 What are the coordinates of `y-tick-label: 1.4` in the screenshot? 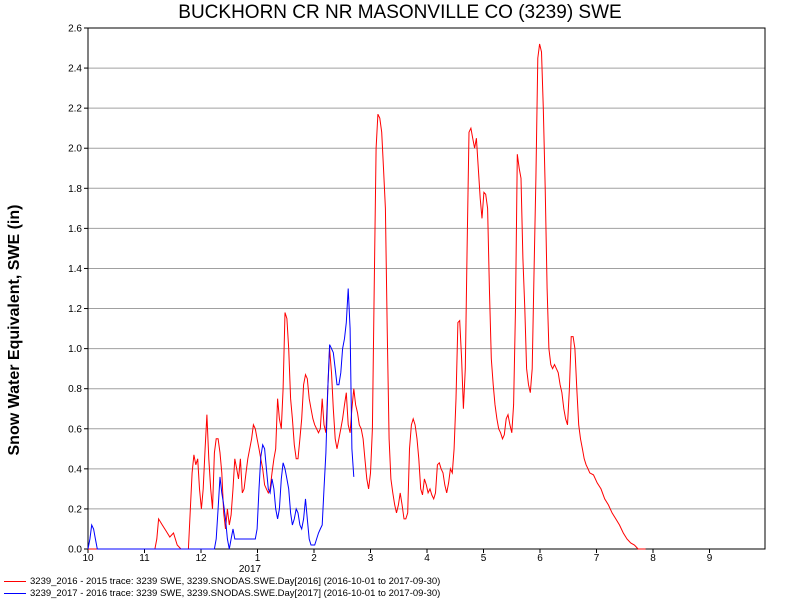 It's located at (75, 269).